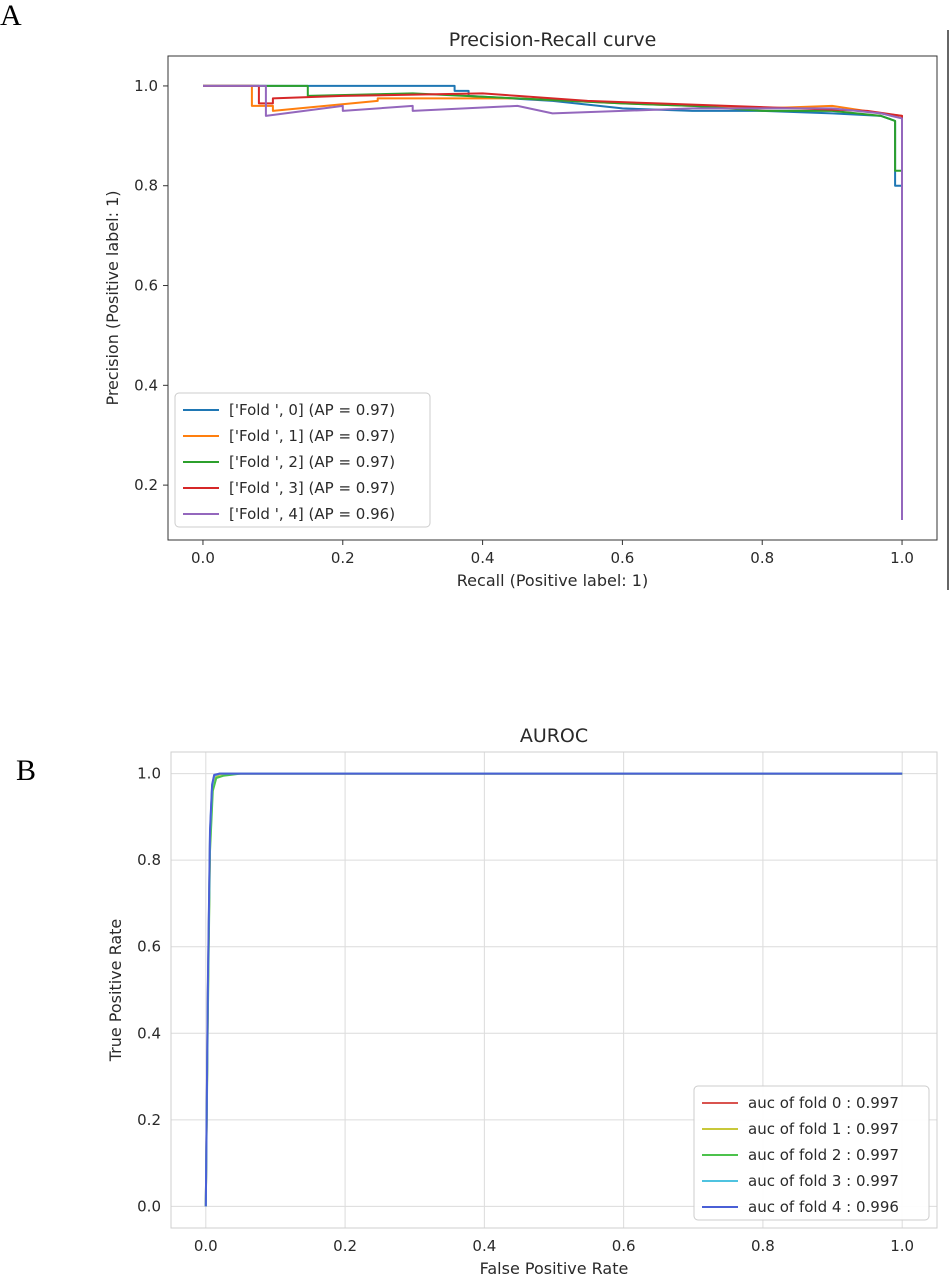 The image size is (950, 1280). I want to click on legend-label-4: auc of fold 4 : 0.996, so click(823, 1207).